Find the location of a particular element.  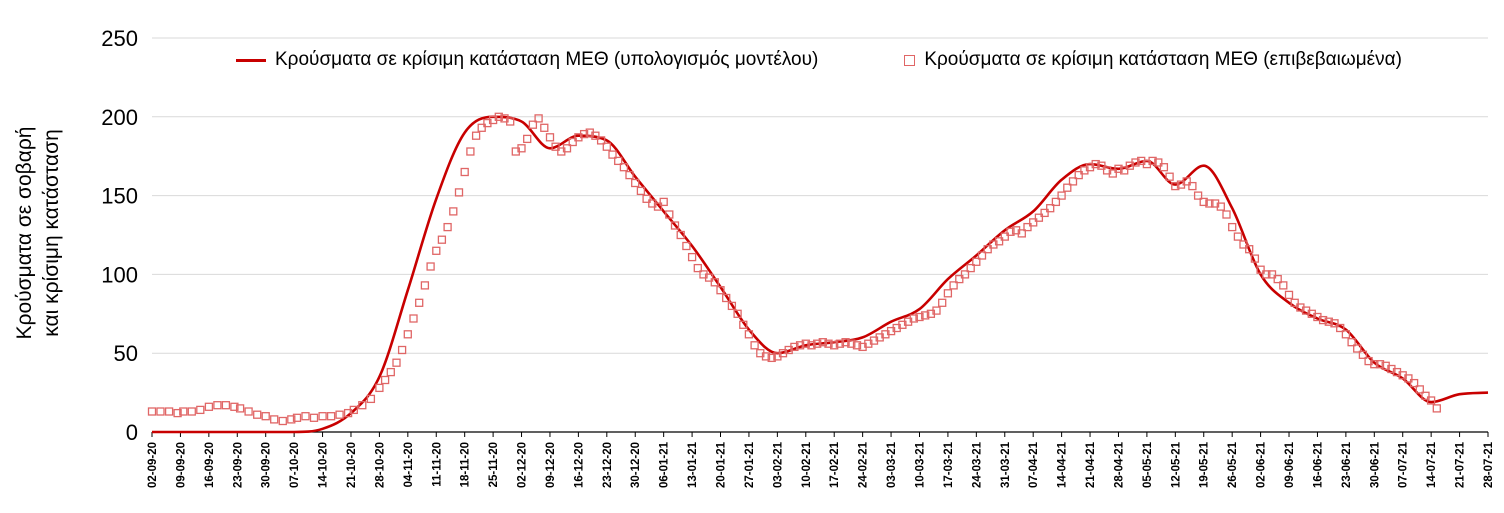

x-tick-label: 21-04-21 is located at coordinates (1091, 464).